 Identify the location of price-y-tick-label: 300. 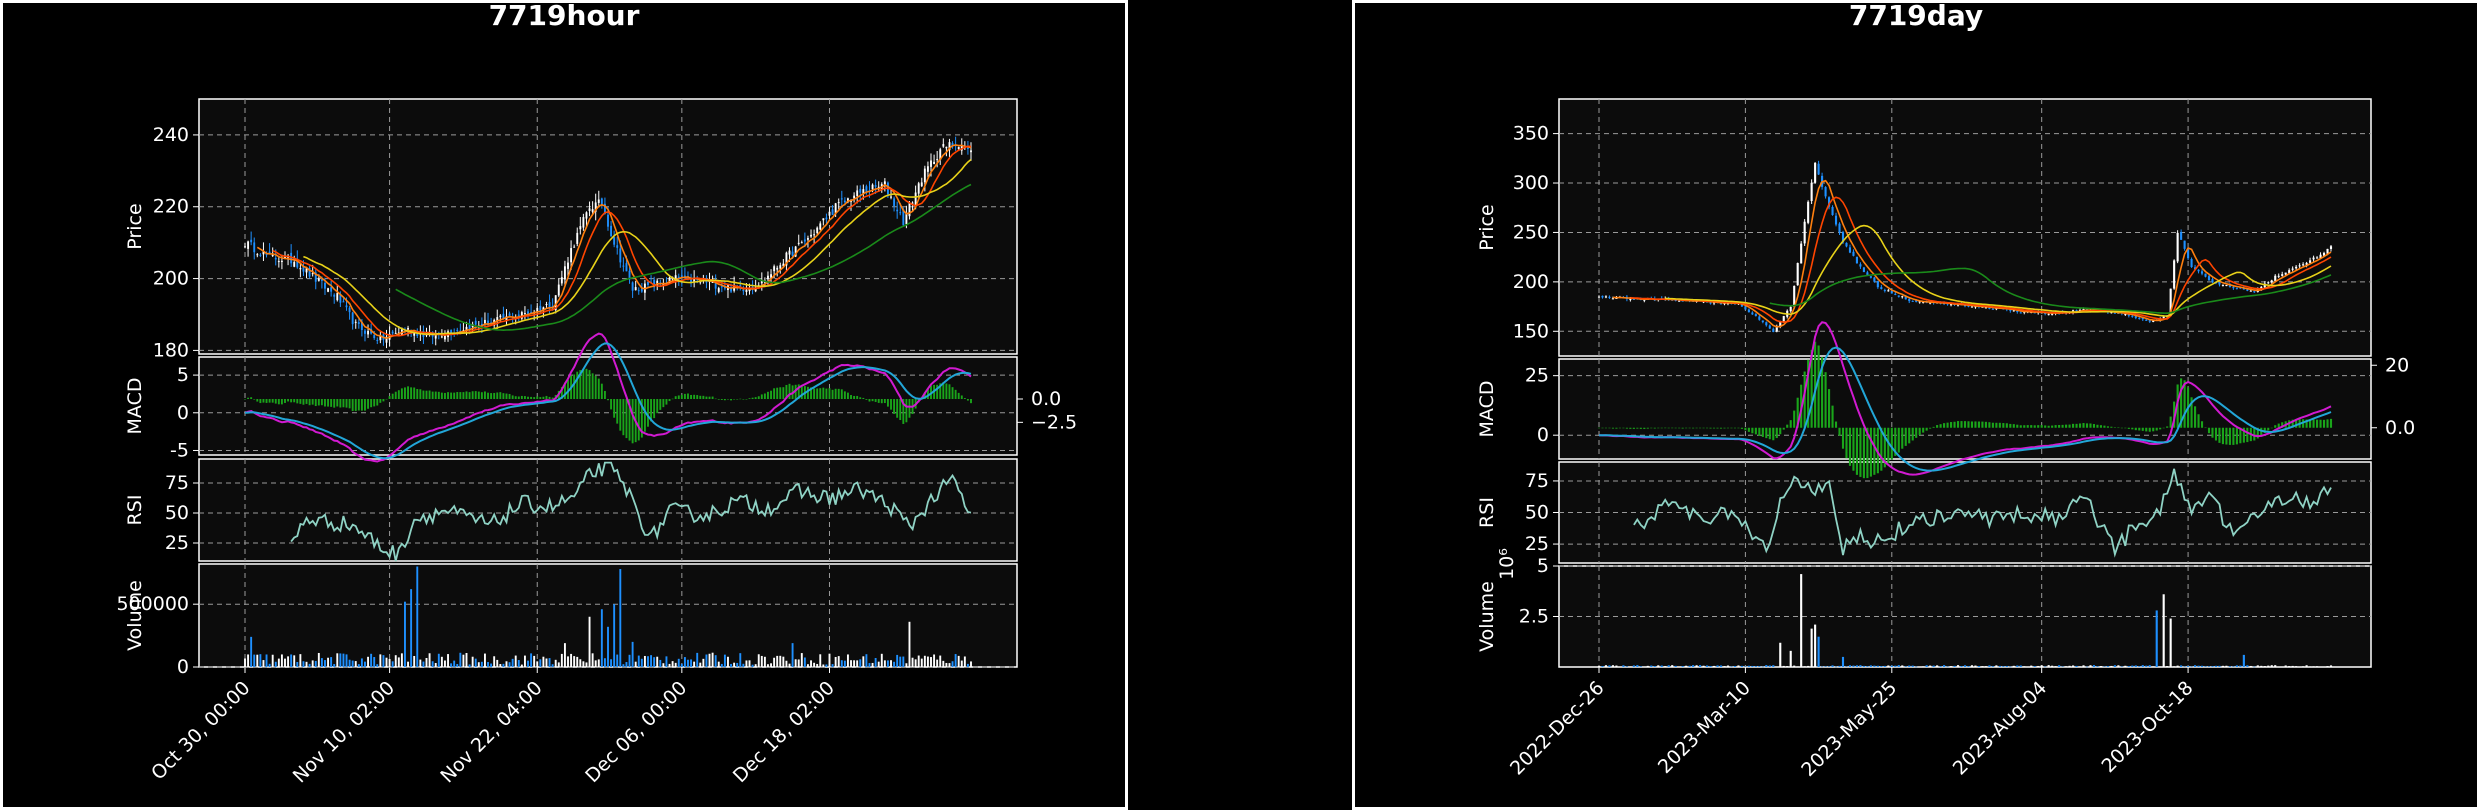
(1531, 183).